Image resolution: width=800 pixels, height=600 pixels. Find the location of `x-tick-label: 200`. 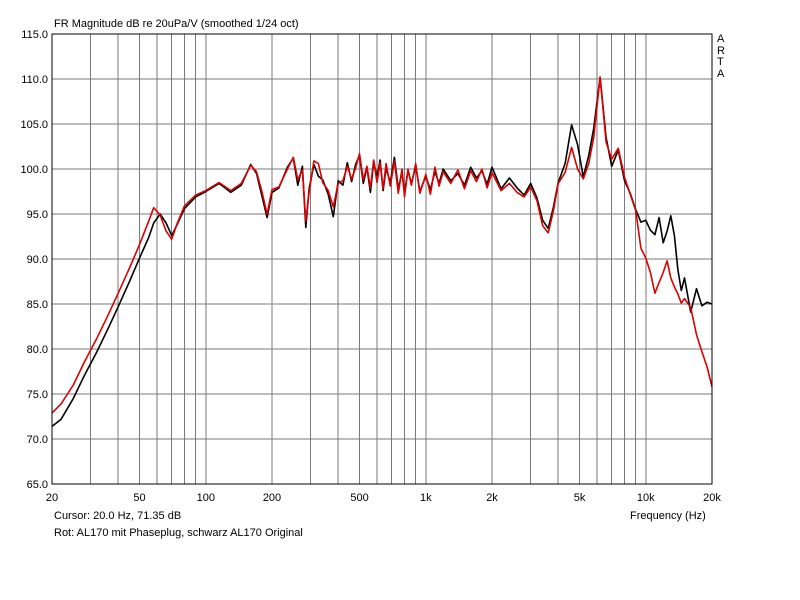

x-tick-label: 200 is located at coordinates (272, 498).